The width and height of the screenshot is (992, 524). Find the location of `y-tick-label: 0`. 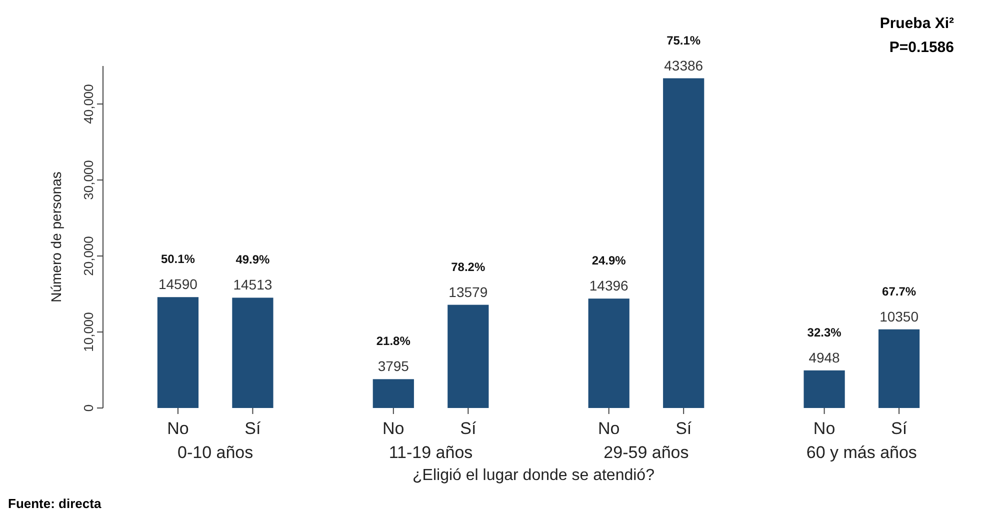

y-tick-label: 0 is located at coordinates (88, 408).